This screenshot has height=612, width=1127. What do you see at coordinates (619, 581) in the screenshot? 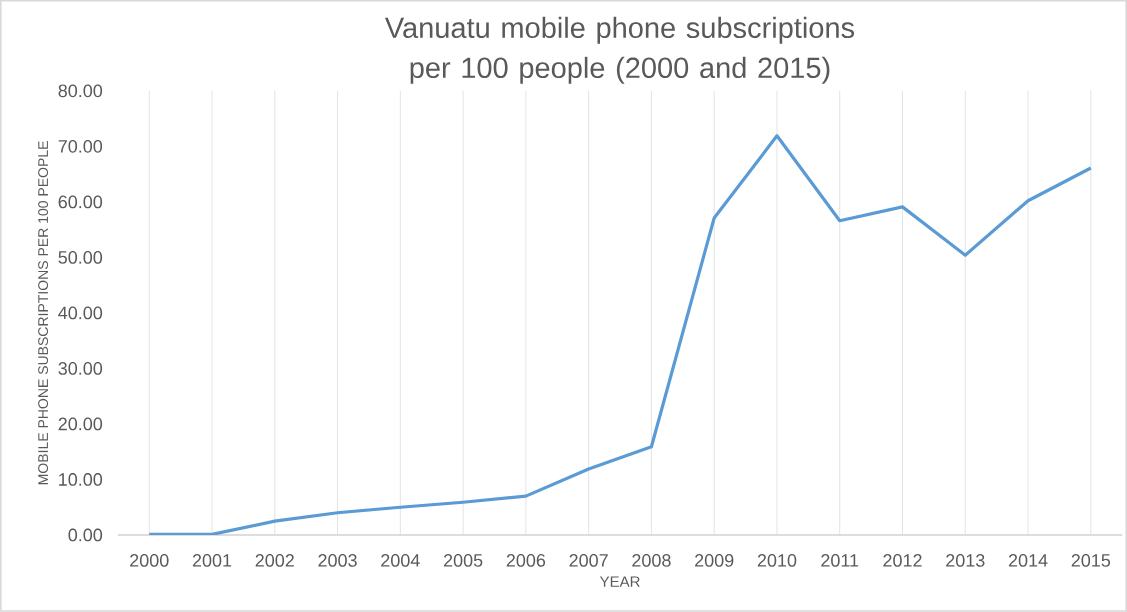
I see `x-axis-title: YEAR` at bounding box center [619, 581].